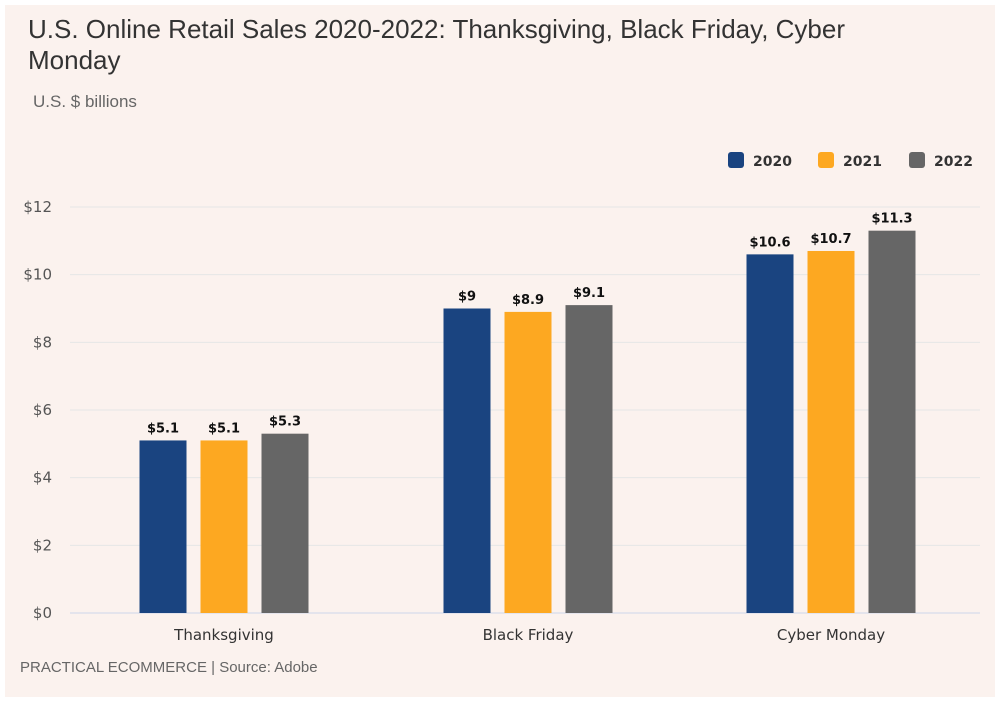 This screenshot has width=1007, height=710. What do you see at coordinates (528, 462) in the screenshot?
I see `bar-2021-black-friday` at bounding box center [528, 462].